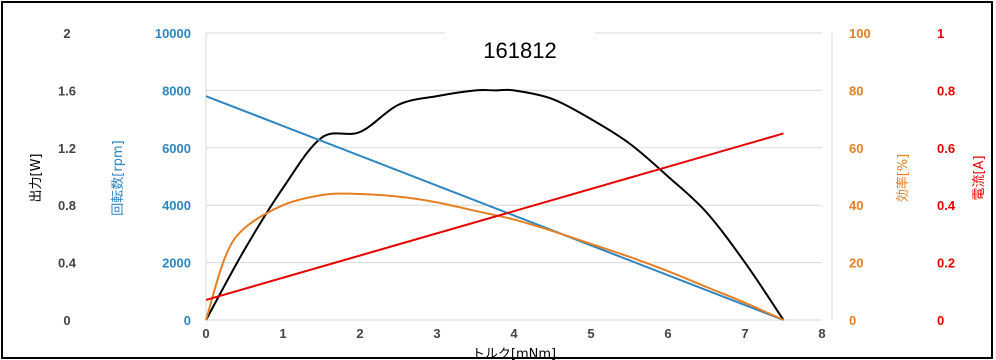 The height and width of the screenshot is (360, 996). Describe the element at coordinates (946, 90) in the screenshot. I see `y-tick-label-current: 0.8` at that location.